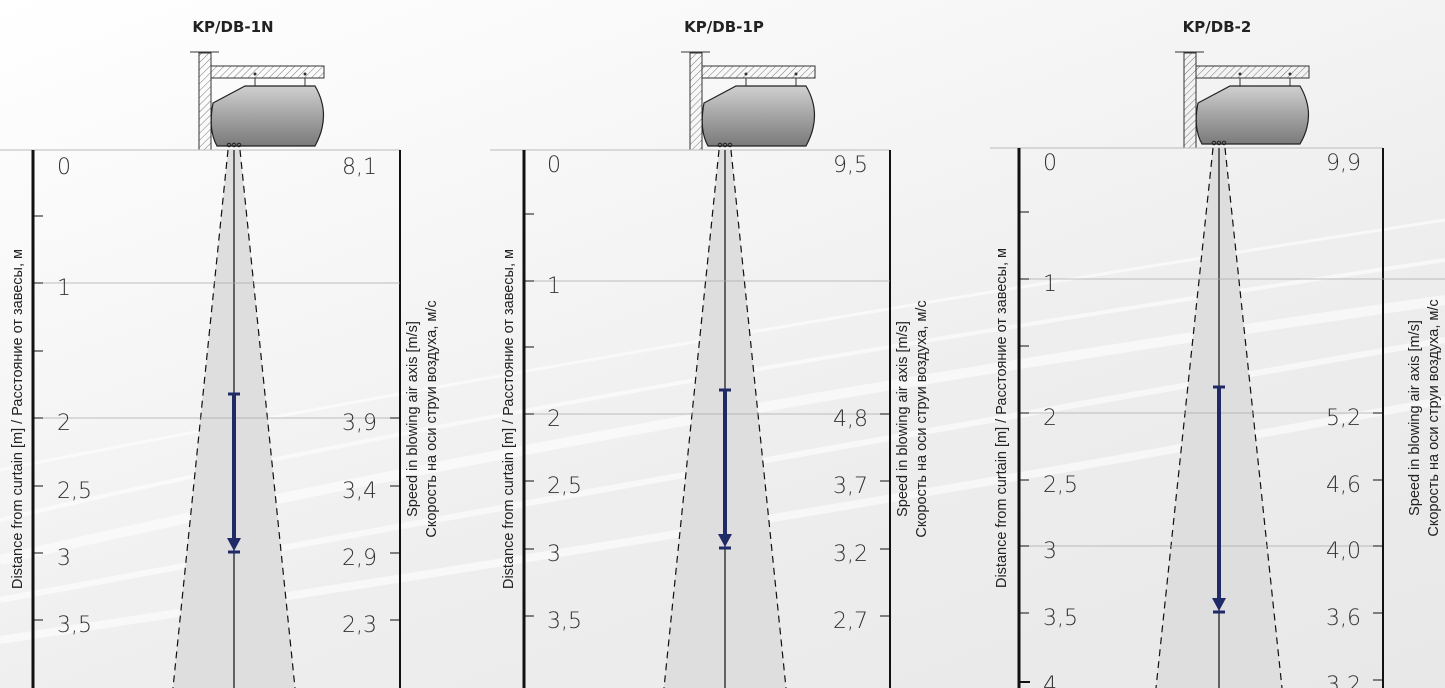 This screenshot has width=1445, height=688. What do you see at coordinates (232, 27) in the screenshot?
I see `panel-title: KP/DB-1N` at bounding box center [232, 27].